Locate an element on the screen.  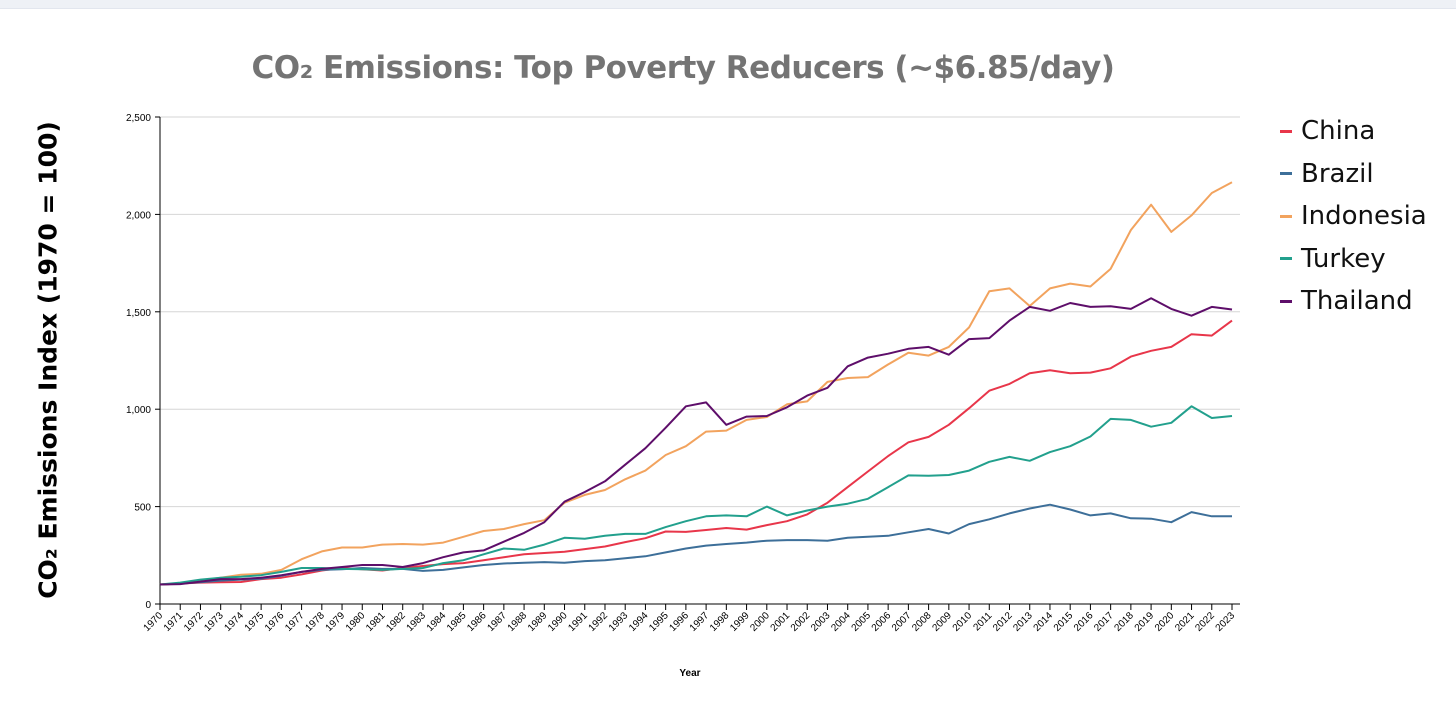
x-tick-label: 1986 is located at coordinates (477, 622).